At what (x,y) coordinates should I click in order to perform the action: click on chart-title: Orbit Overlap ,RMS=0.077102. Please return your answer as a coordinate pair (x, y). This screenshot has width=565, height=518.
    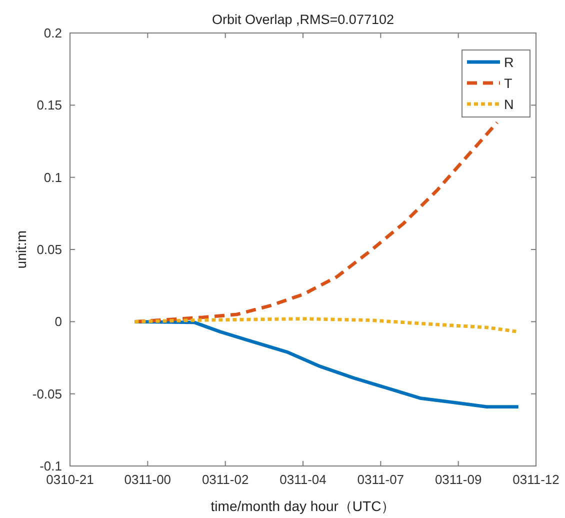
    Looking at the image, I should click on (303, 19).